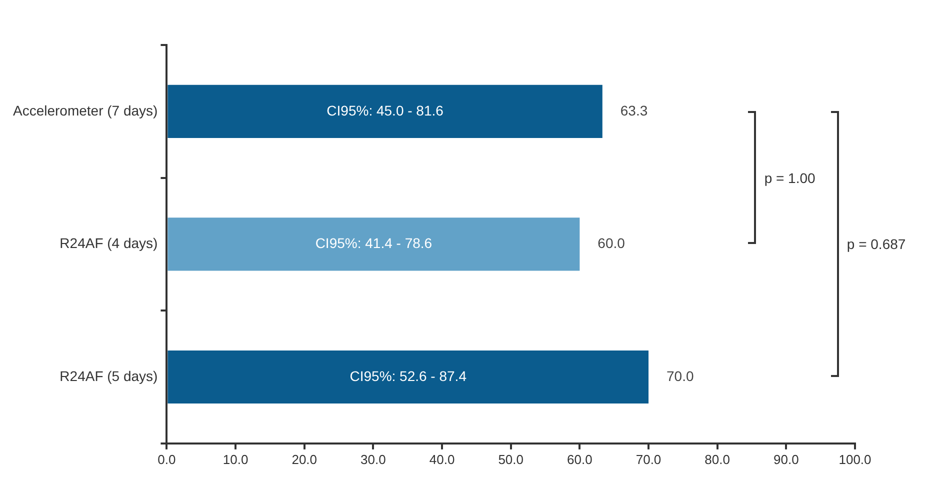 This screenshot has width=925, height=491. What do you see at coordinates (680, 376) in the screenshot?
I see `data-label: 70.0` at bounding box center [680, 376].